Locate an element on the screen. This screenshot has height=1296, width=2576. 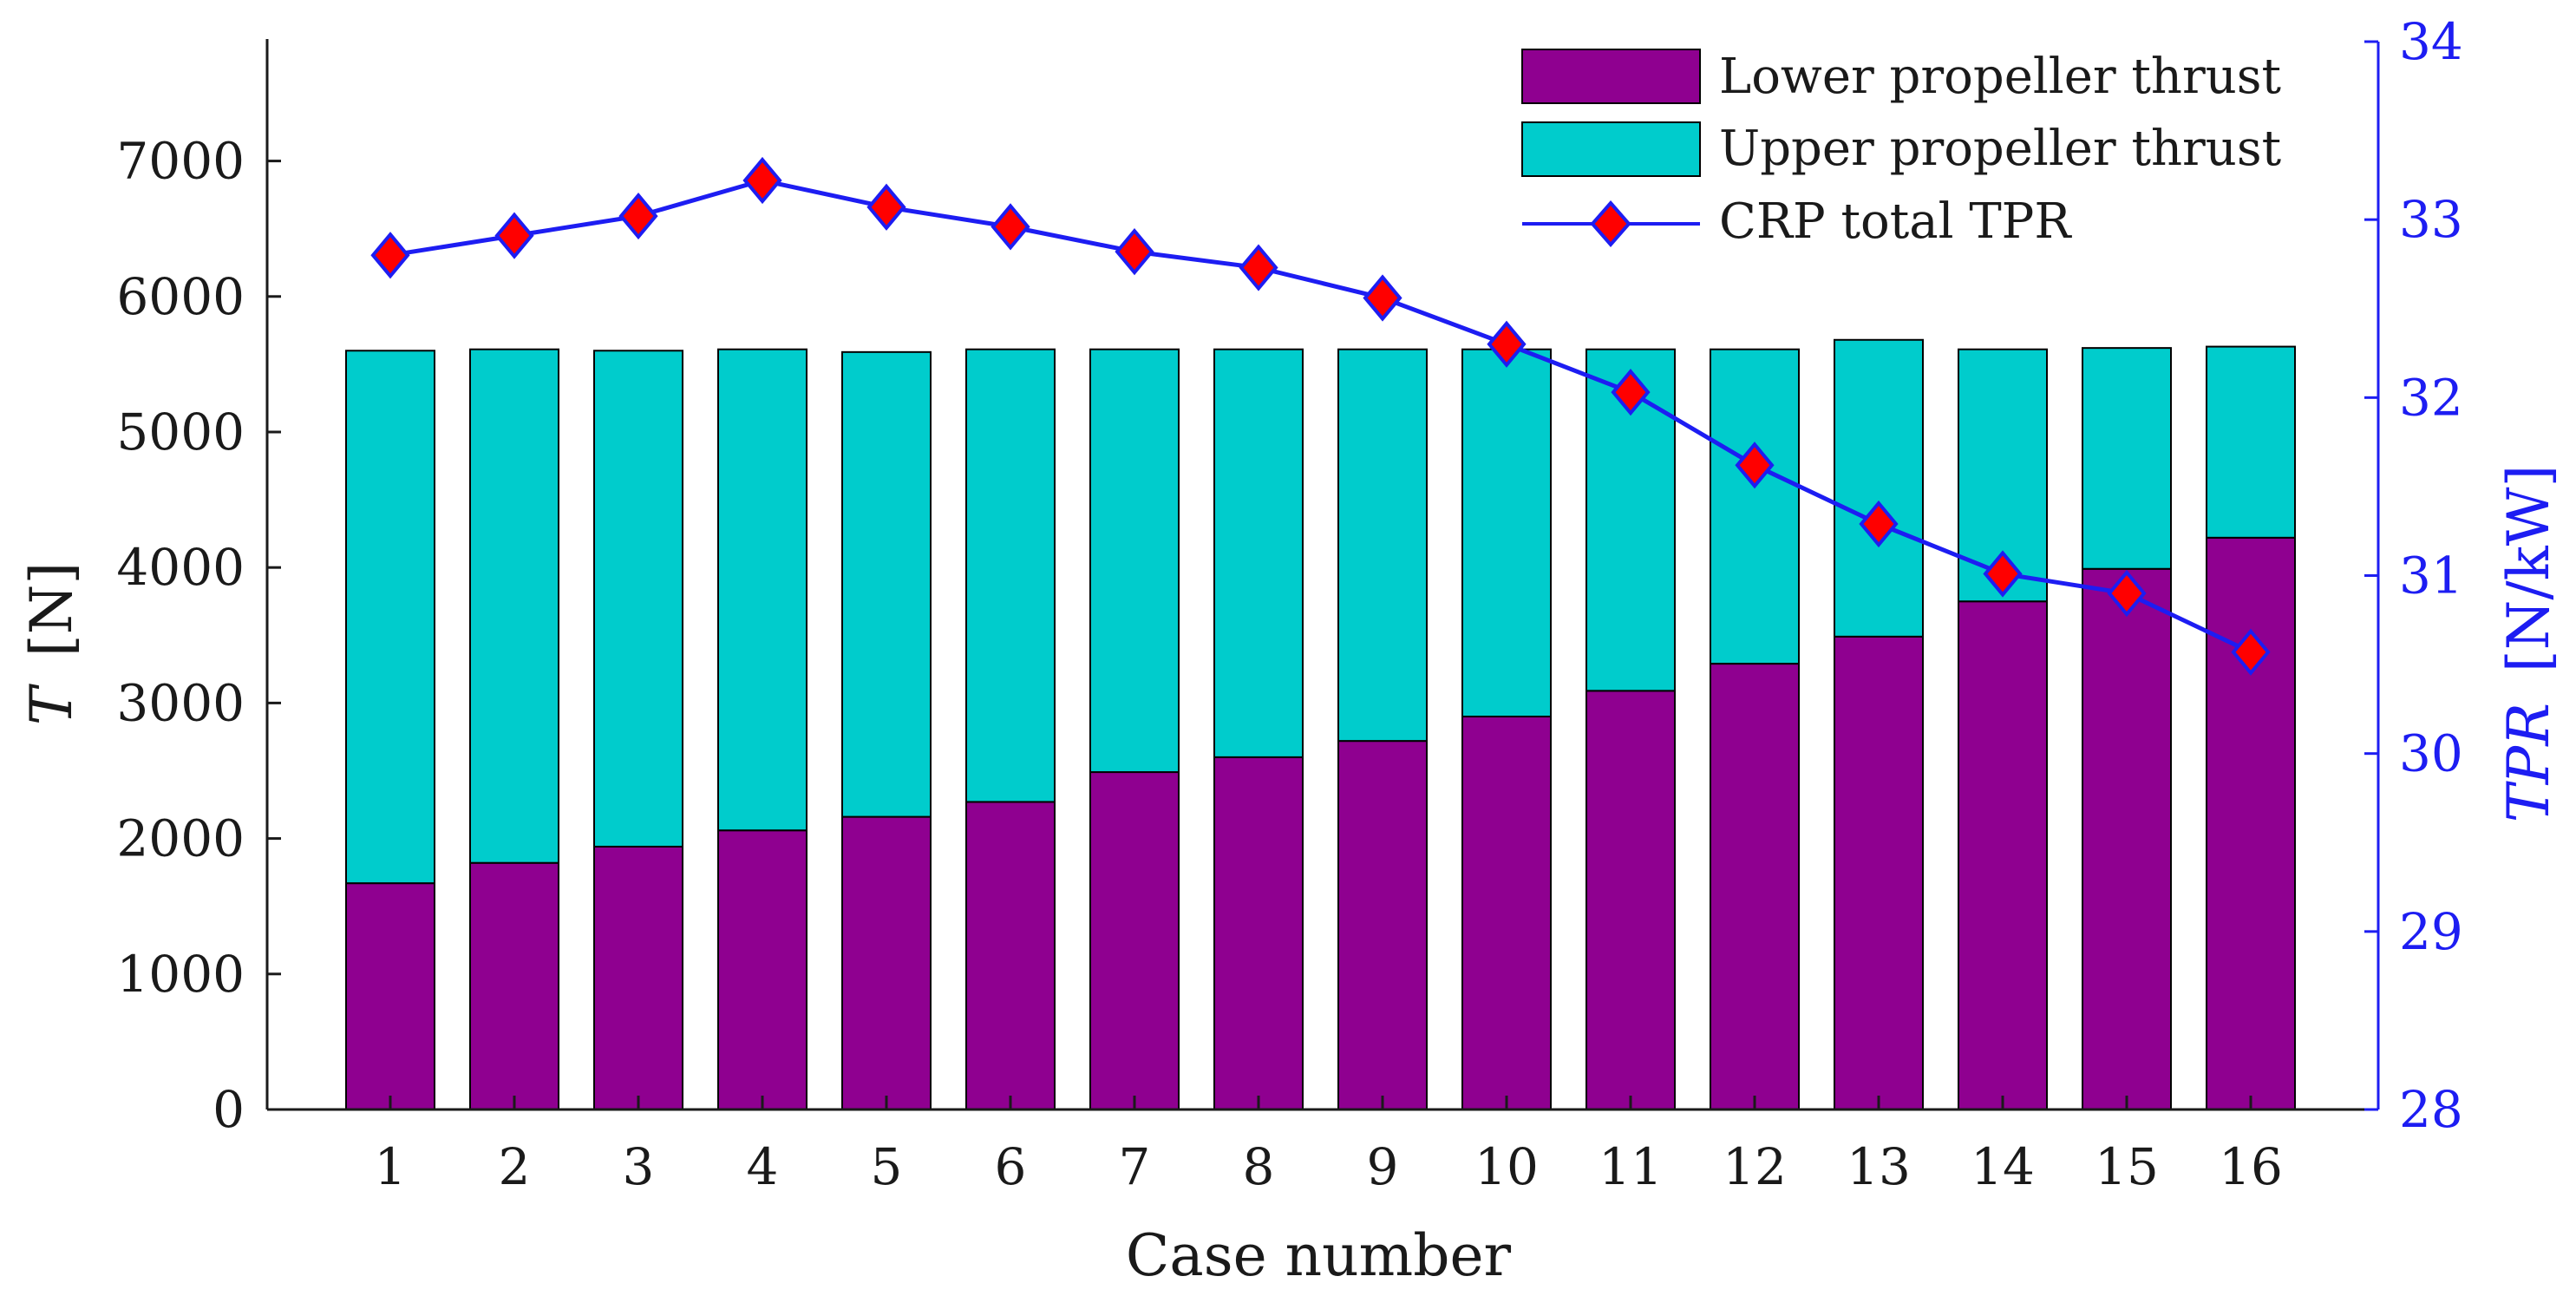
y-tick-label: 0 is located at coordinates (228, 1109).